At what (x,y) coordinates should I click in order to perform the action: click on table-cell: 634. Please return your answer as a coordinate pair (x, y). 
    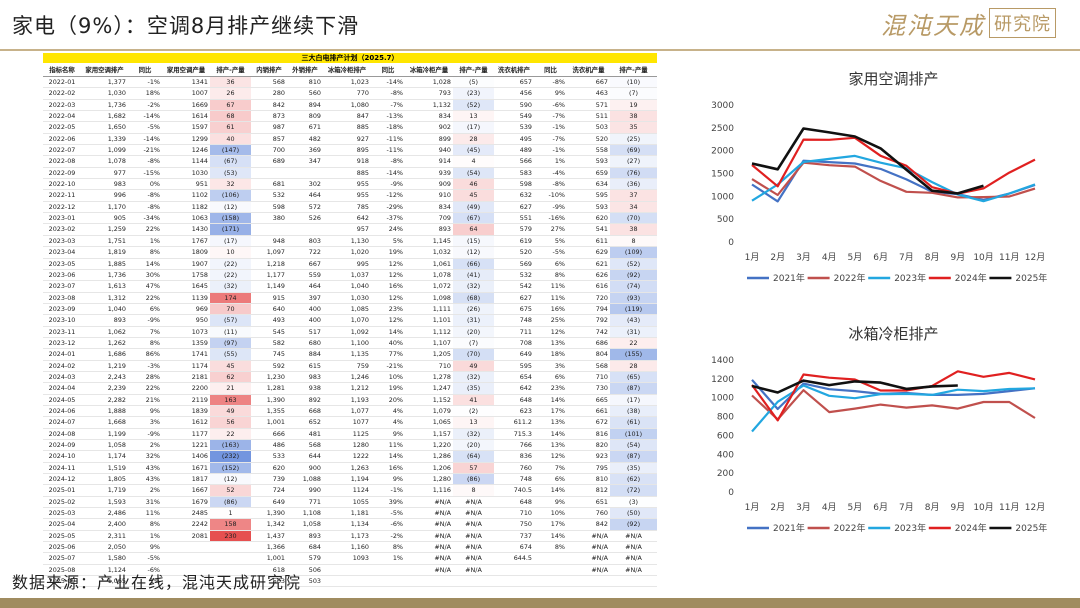
    Looking at the image, I should click on (588, 184).